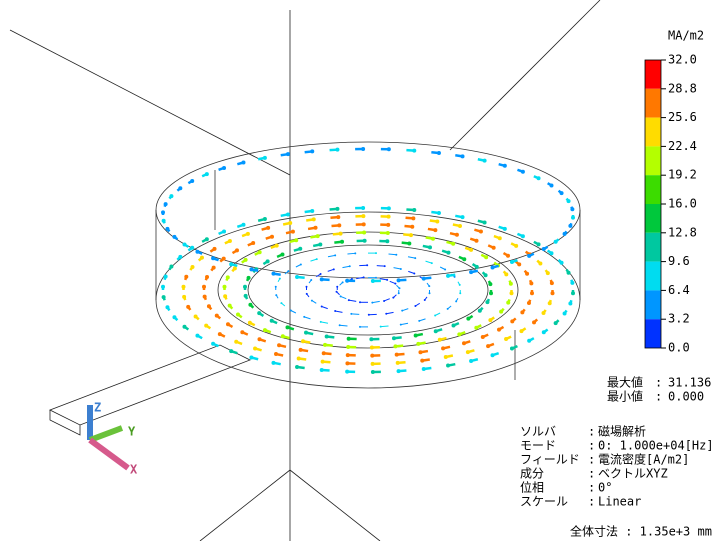 The width and height of the screenshot is (721, 541). What do you see at coordinates (658, 397) in the screenshot?
I see `min-sep: :` at bounding box center [658, 397].